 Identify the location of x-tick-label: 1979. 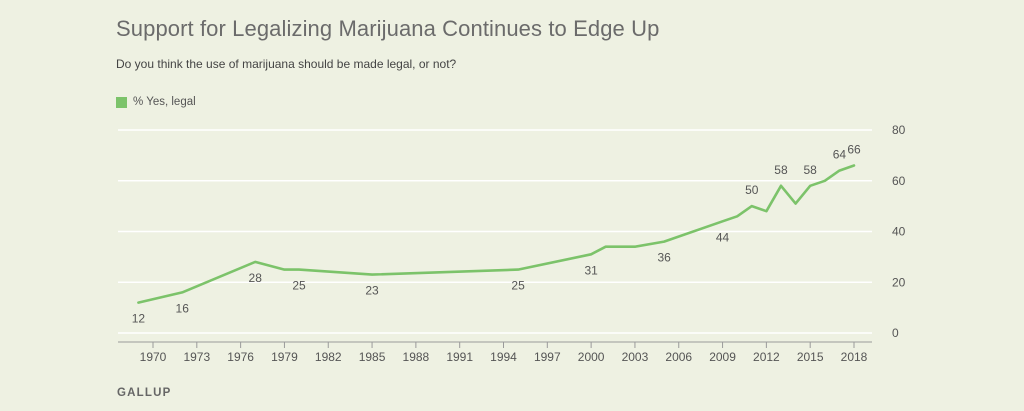
(284, 357).